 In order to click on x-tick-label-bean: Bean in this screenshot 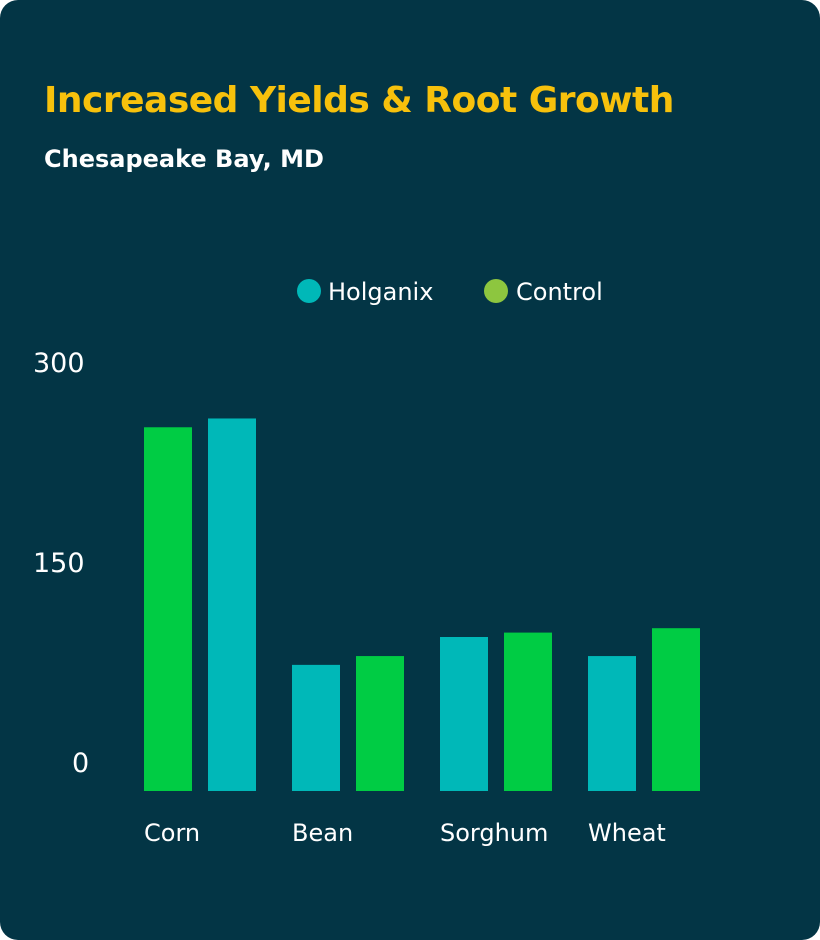, I will do `click(322, 833)`.